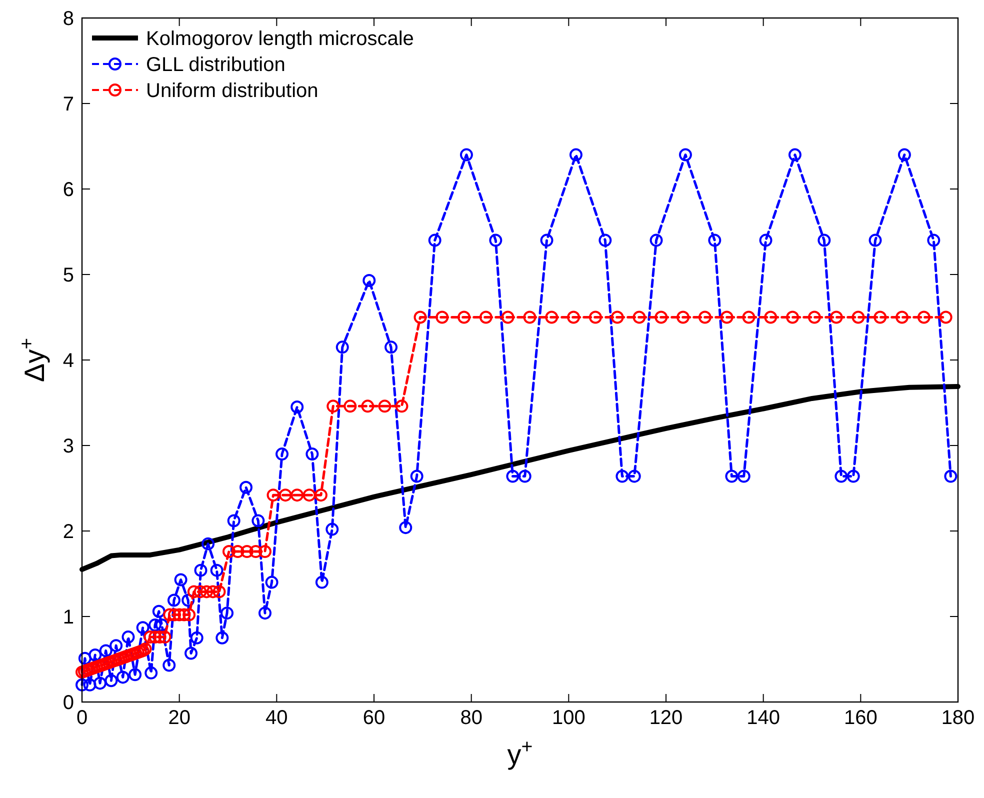  Describe the element at coordinates (68, 617) in the screenshot. I see `y-tick-label: 1` at that location.